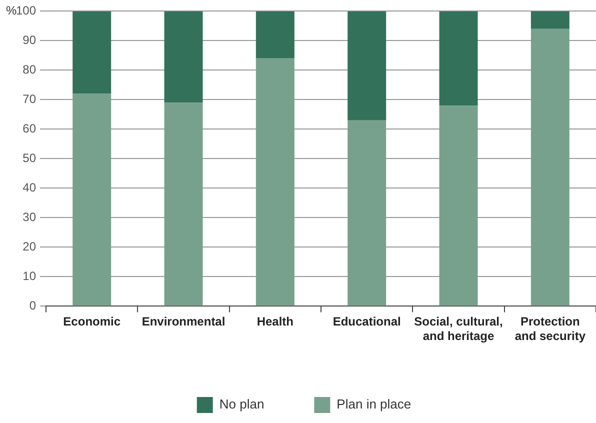 The image size is (596, 423). Describe the element at coordinates (11, 11) in the screenshot. I see `y-axis-title: %` at that location.